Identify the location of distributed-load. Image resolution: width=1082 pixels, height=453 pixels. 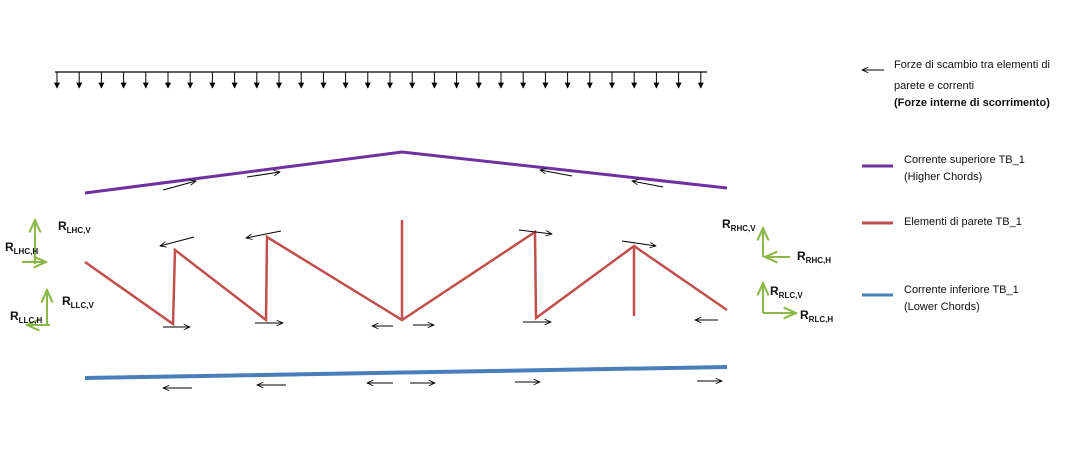
(380, 80).